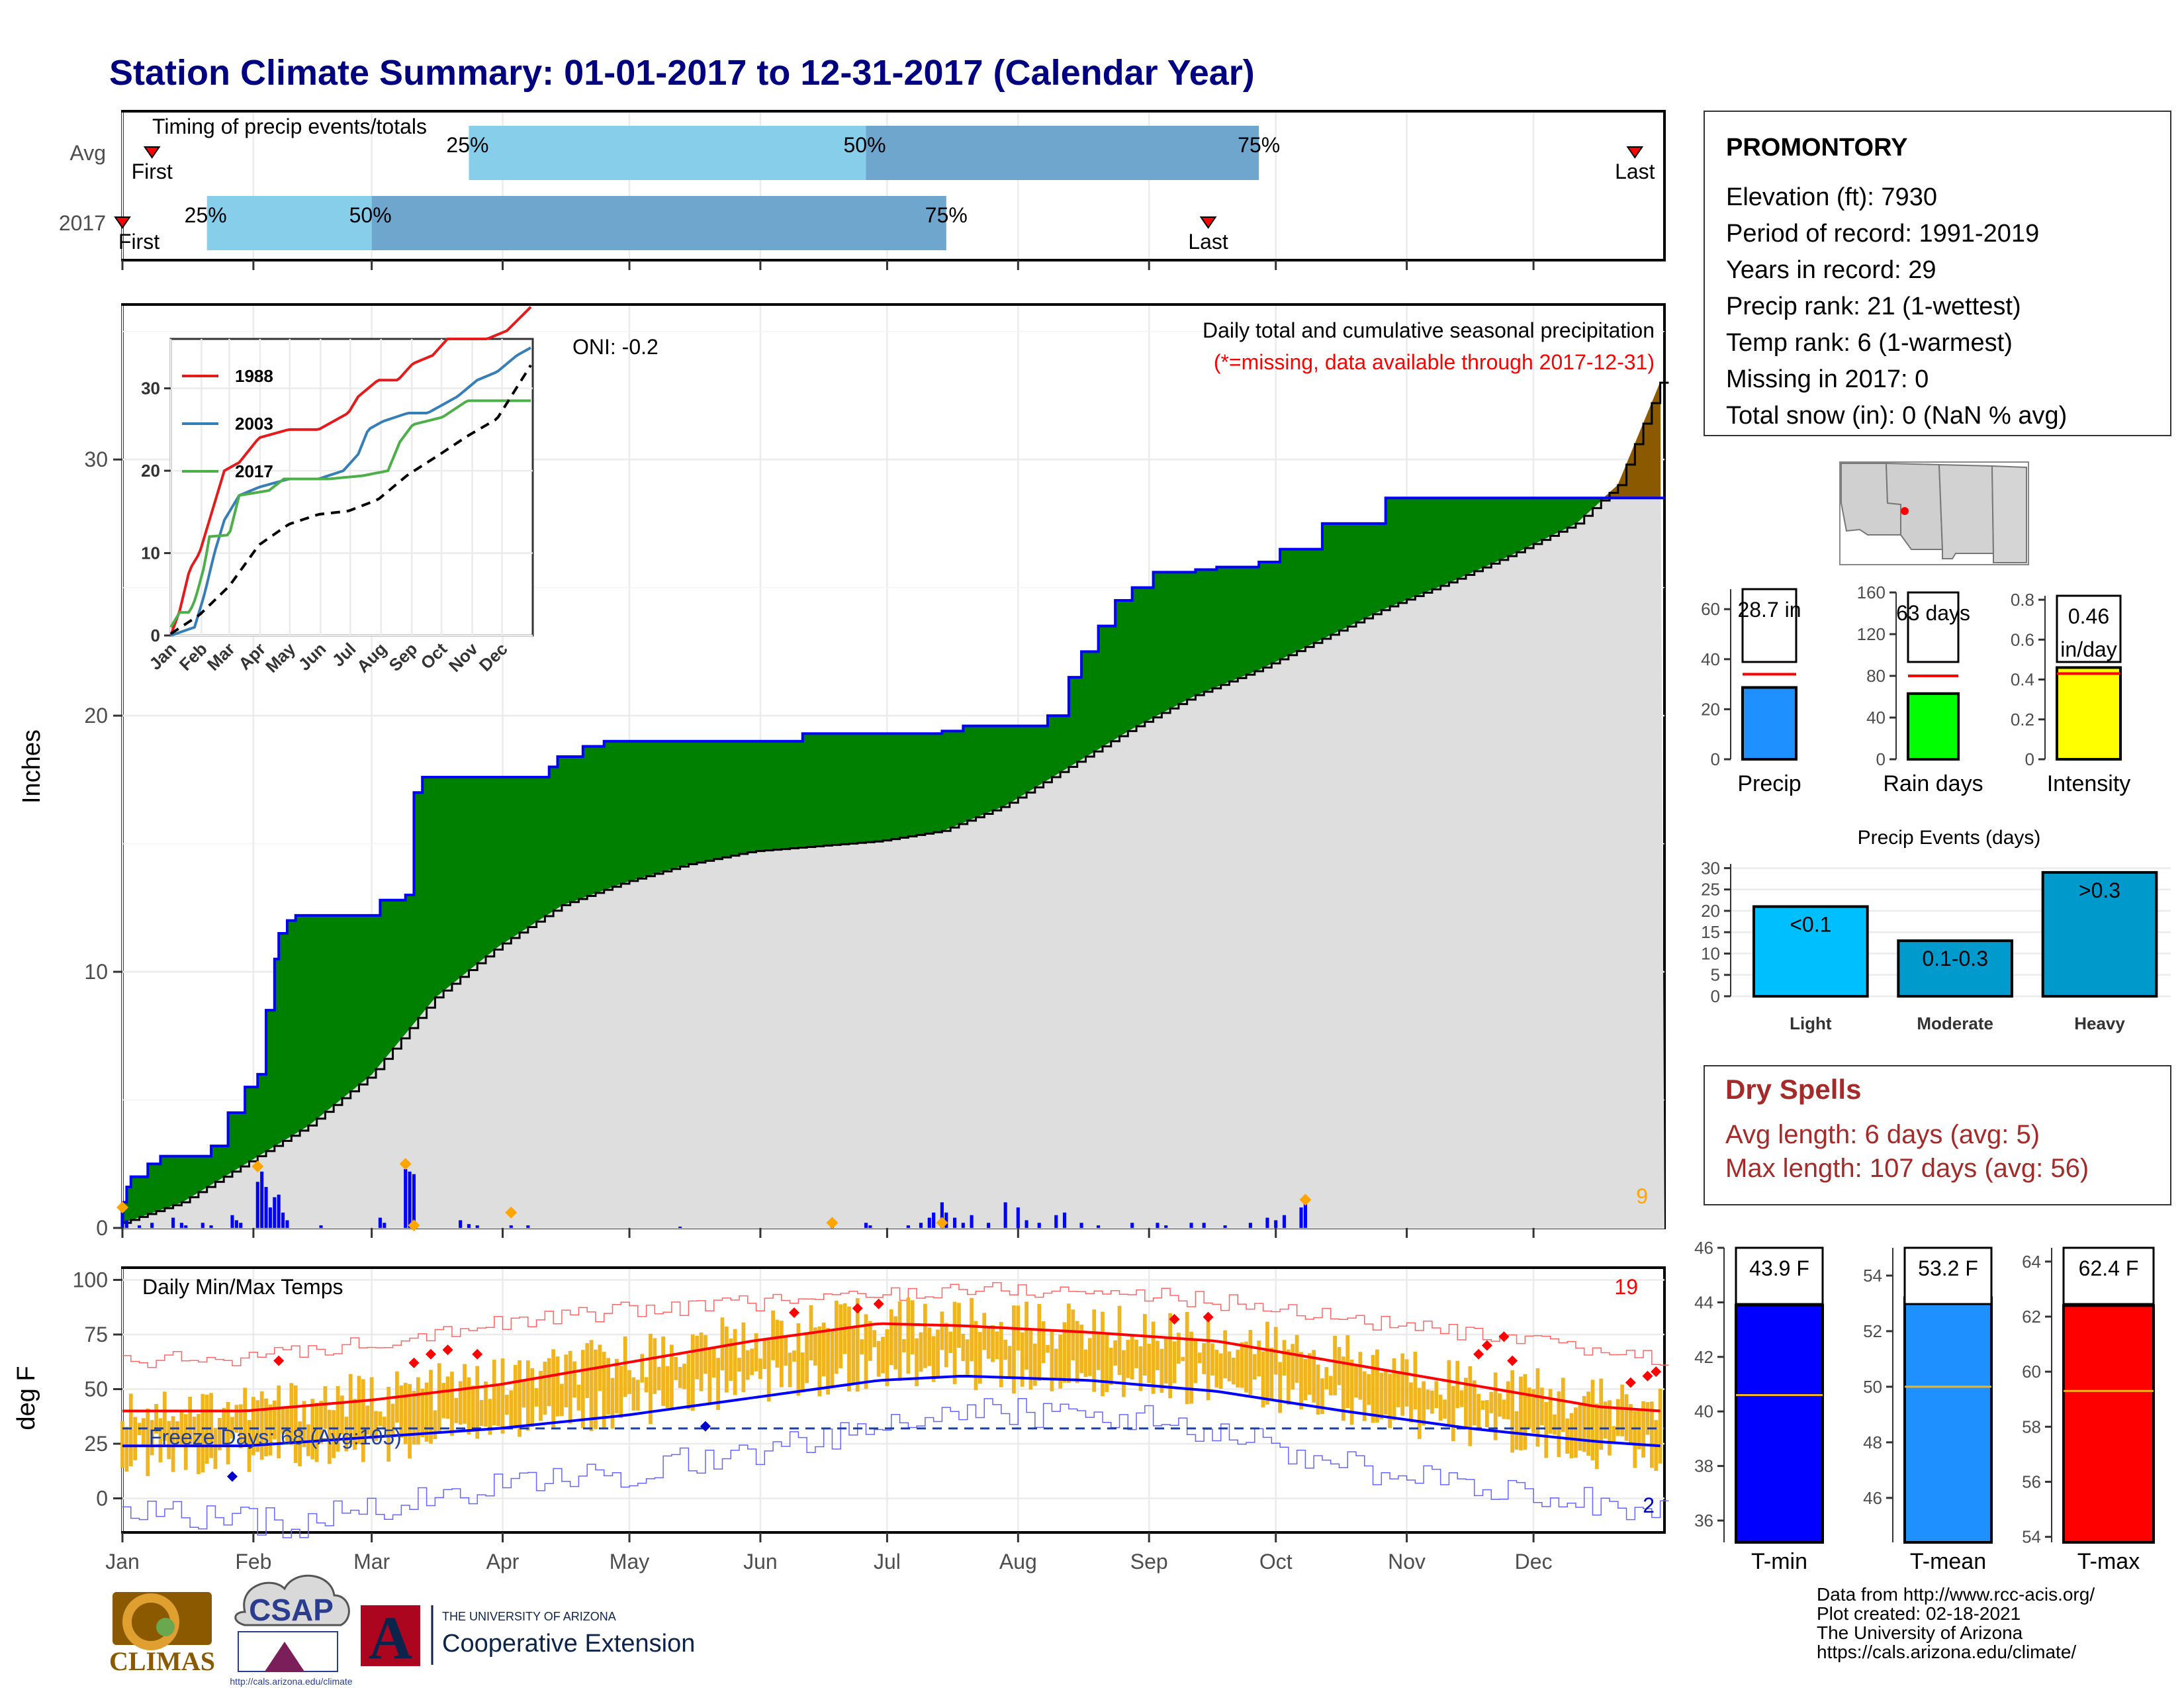 This screenshot has height=1688, width=2184. I want to click on totals-precip-value-box, so click(1769, 625).